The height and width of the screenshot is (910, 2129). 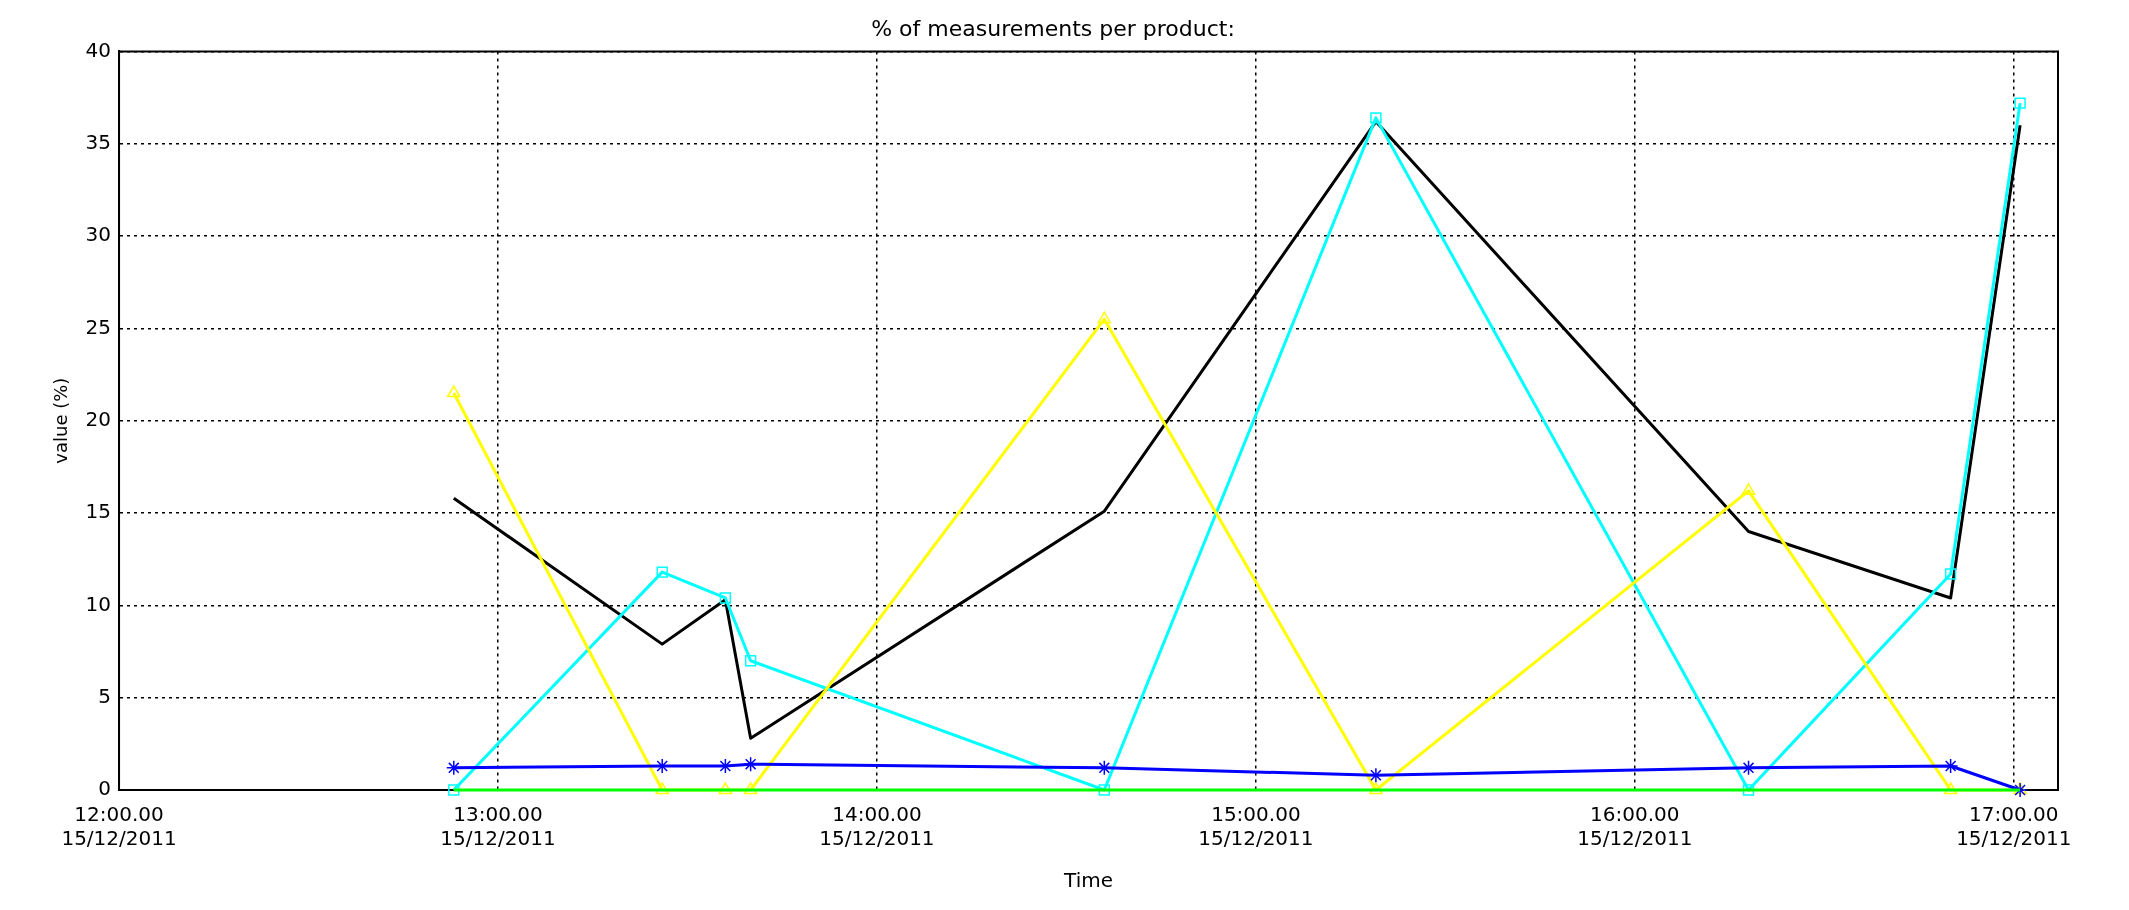 What do you see at coordinates (98, 141) in the screenshot?
I see `y-tick-label: 35` at bounding box center [98, 141].